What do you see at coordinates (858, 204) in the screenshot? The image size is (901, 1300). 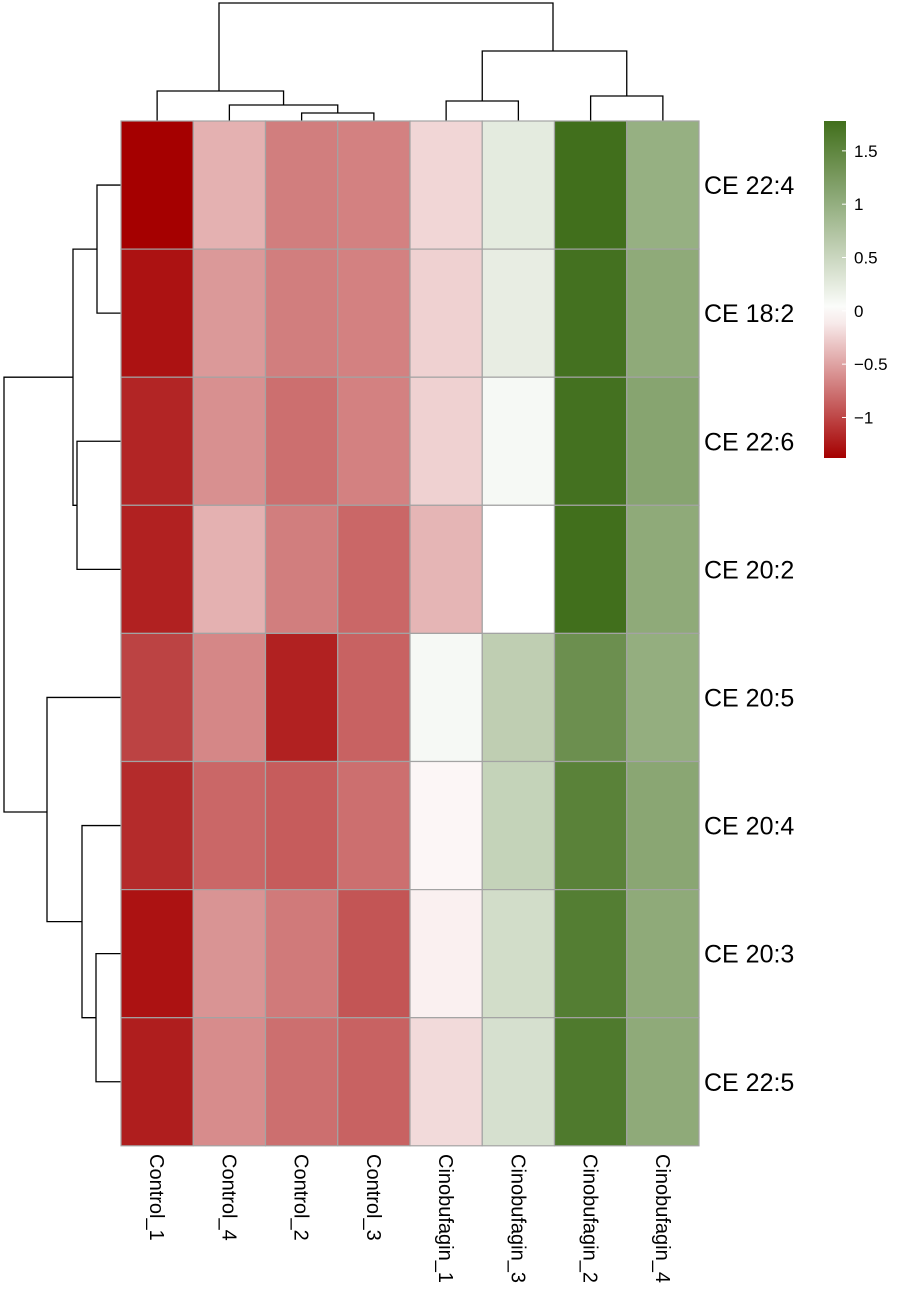 I see `legend-tick-label: 1` at bounding box center [858, 204].